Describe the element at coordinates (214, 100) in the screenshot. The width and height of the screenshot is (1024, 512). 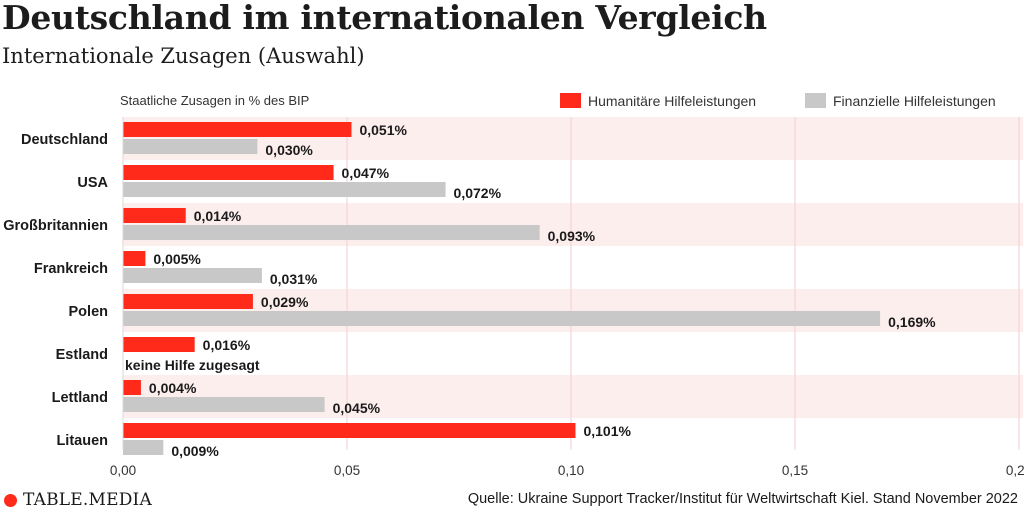
I see `y-axis-label: Staatliche Zusagen in % des BIP` at that location.